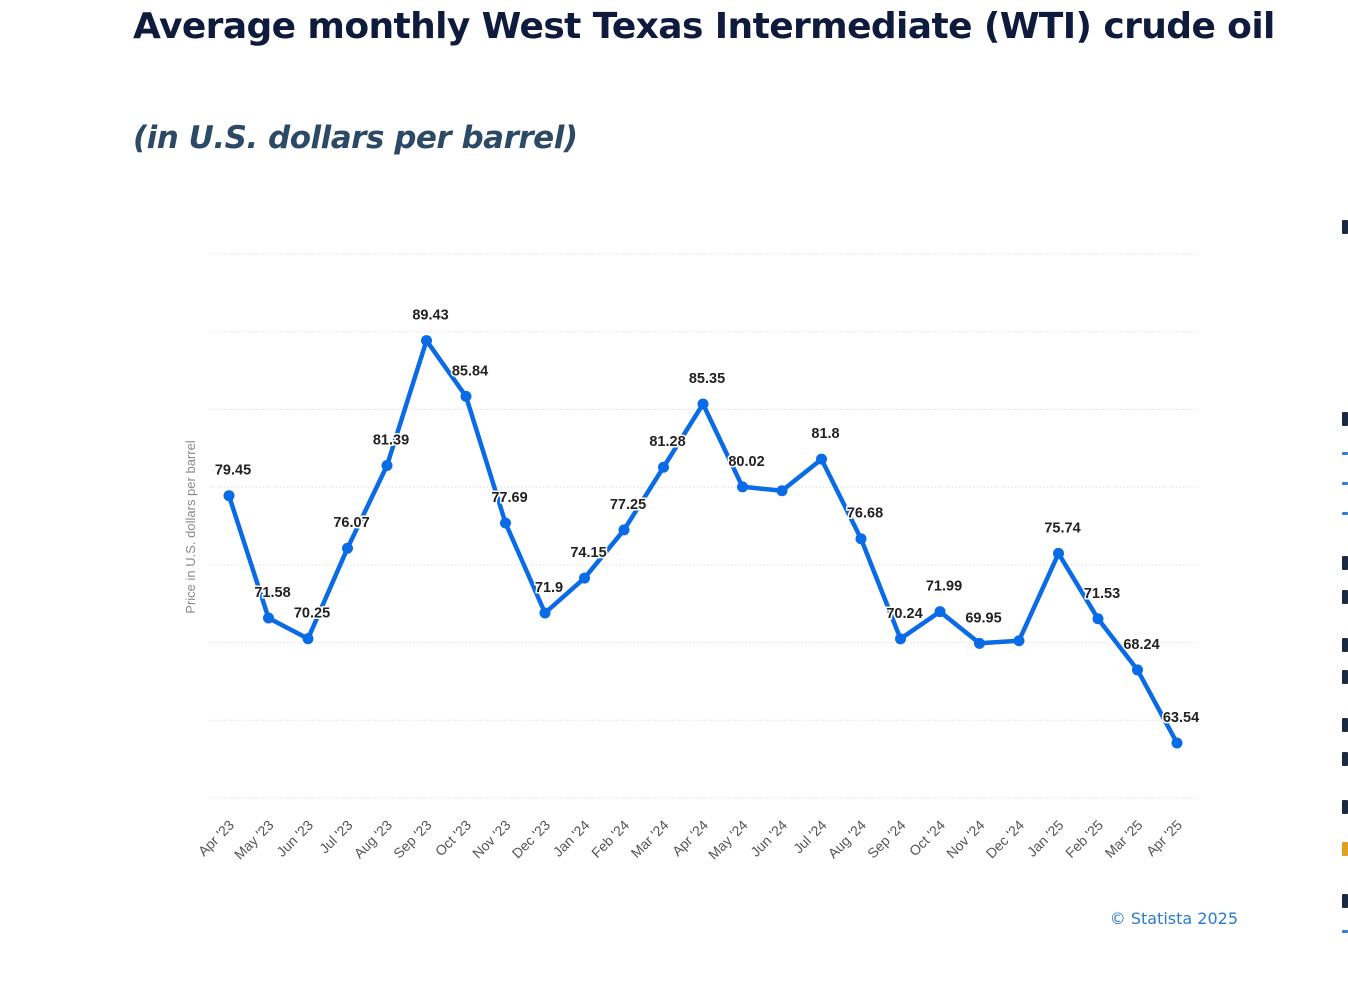  What do you see at coordinates (391, 441) in the screenshot?
I see `data-label: 81.39` at bounding box center [391, 441].